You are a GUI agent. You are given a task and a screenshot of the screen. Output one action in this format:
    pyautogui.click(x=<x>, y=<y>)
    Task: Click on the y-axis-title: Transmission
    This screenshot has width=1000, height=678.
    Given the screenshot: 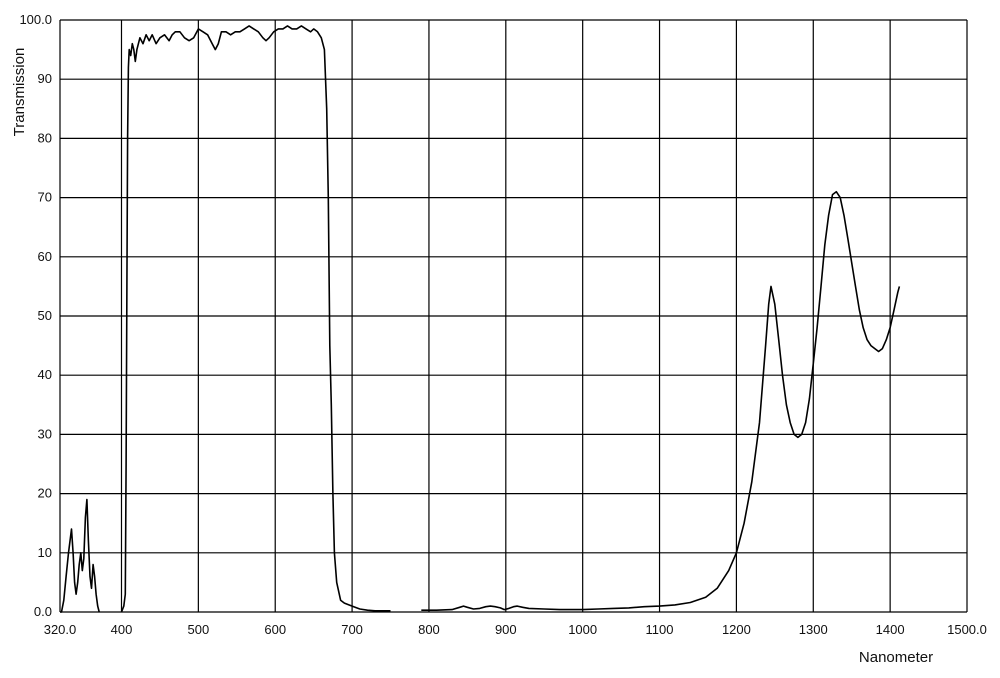 What is the action you would take?
    pyautogui.click(x=19, y=92)
    